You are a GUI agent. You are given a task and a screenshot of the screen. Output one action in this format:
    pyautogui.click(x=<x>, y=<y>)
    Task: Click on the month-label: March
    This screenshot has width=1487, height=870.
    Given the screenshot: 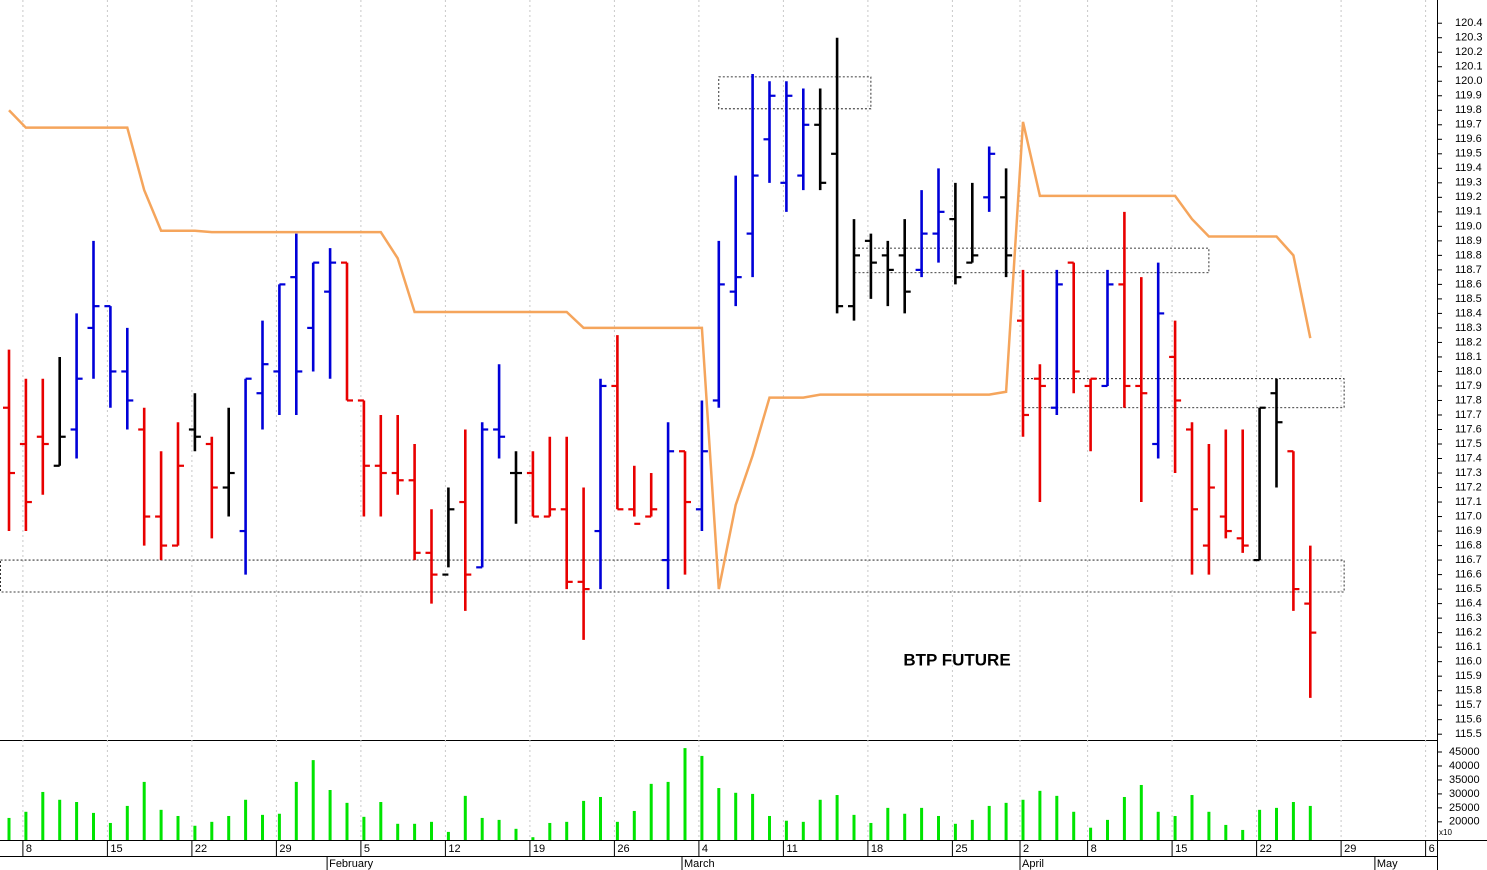 What is the action you would take?
    pyautogui.click(x=699, y=864)
    